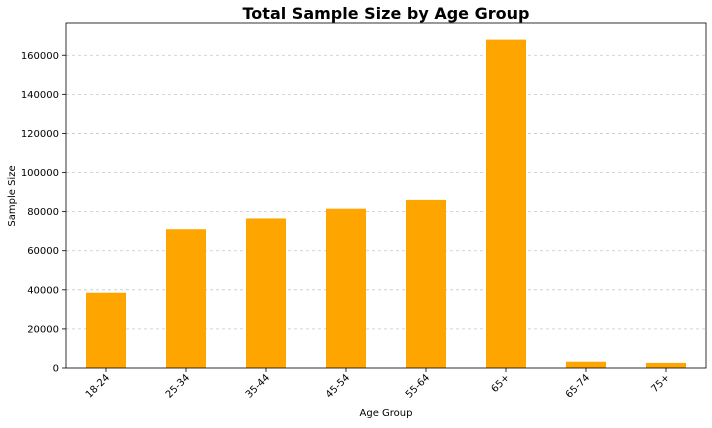 The image size is (712, 428). What do you see at coordinates (43, 329) in the screenshot?
I see `y-tick-label: 20000` at bounding box center [43, 329].